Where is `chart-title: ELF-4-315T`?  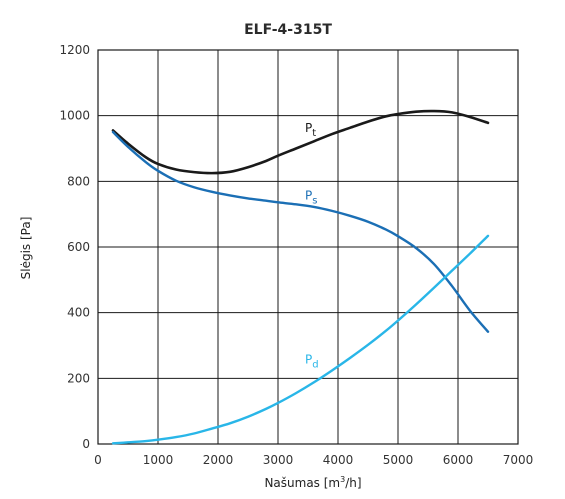
chart-title: ELF-4-315T is located at coordinates (288, 30).